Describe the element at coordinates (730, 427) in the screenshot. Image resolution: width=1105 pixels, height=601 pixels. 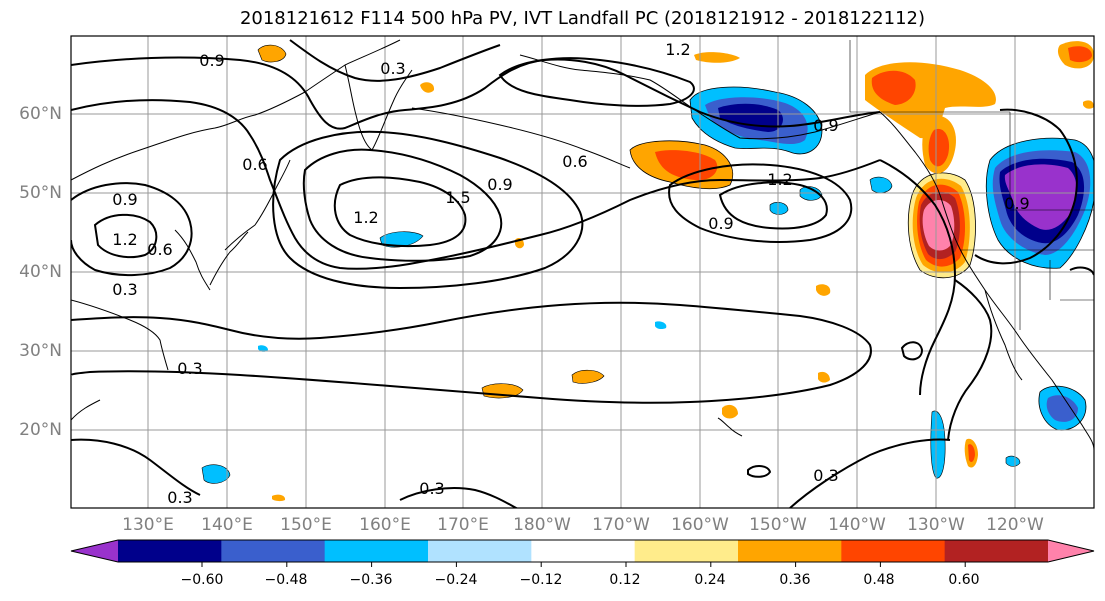
I see `hawaii` at that location.